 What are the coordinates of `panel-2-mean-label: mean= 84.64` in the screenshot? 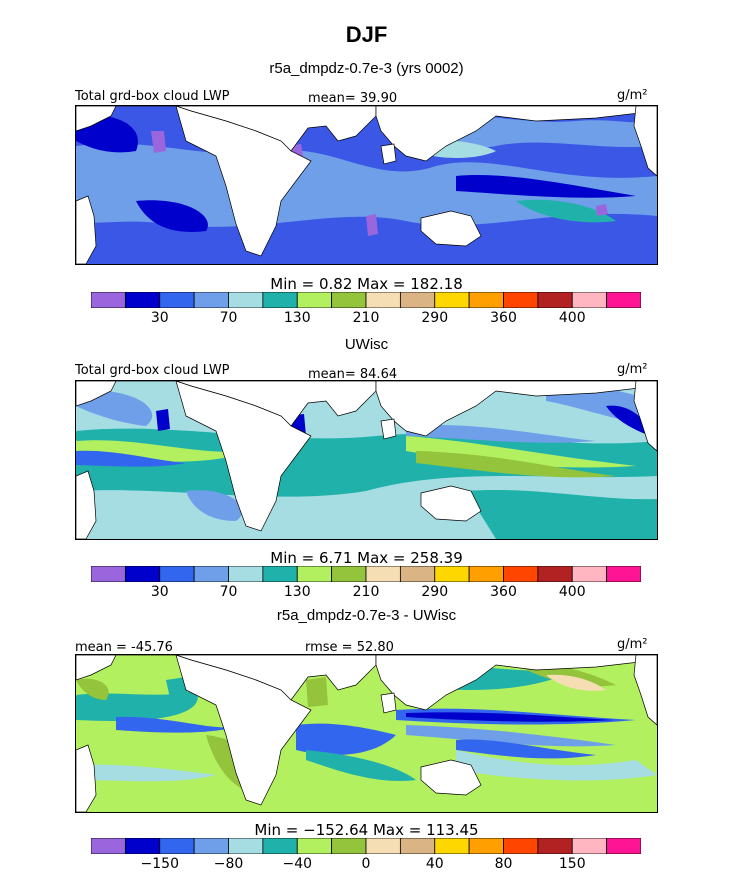 It's located at (353, 374).